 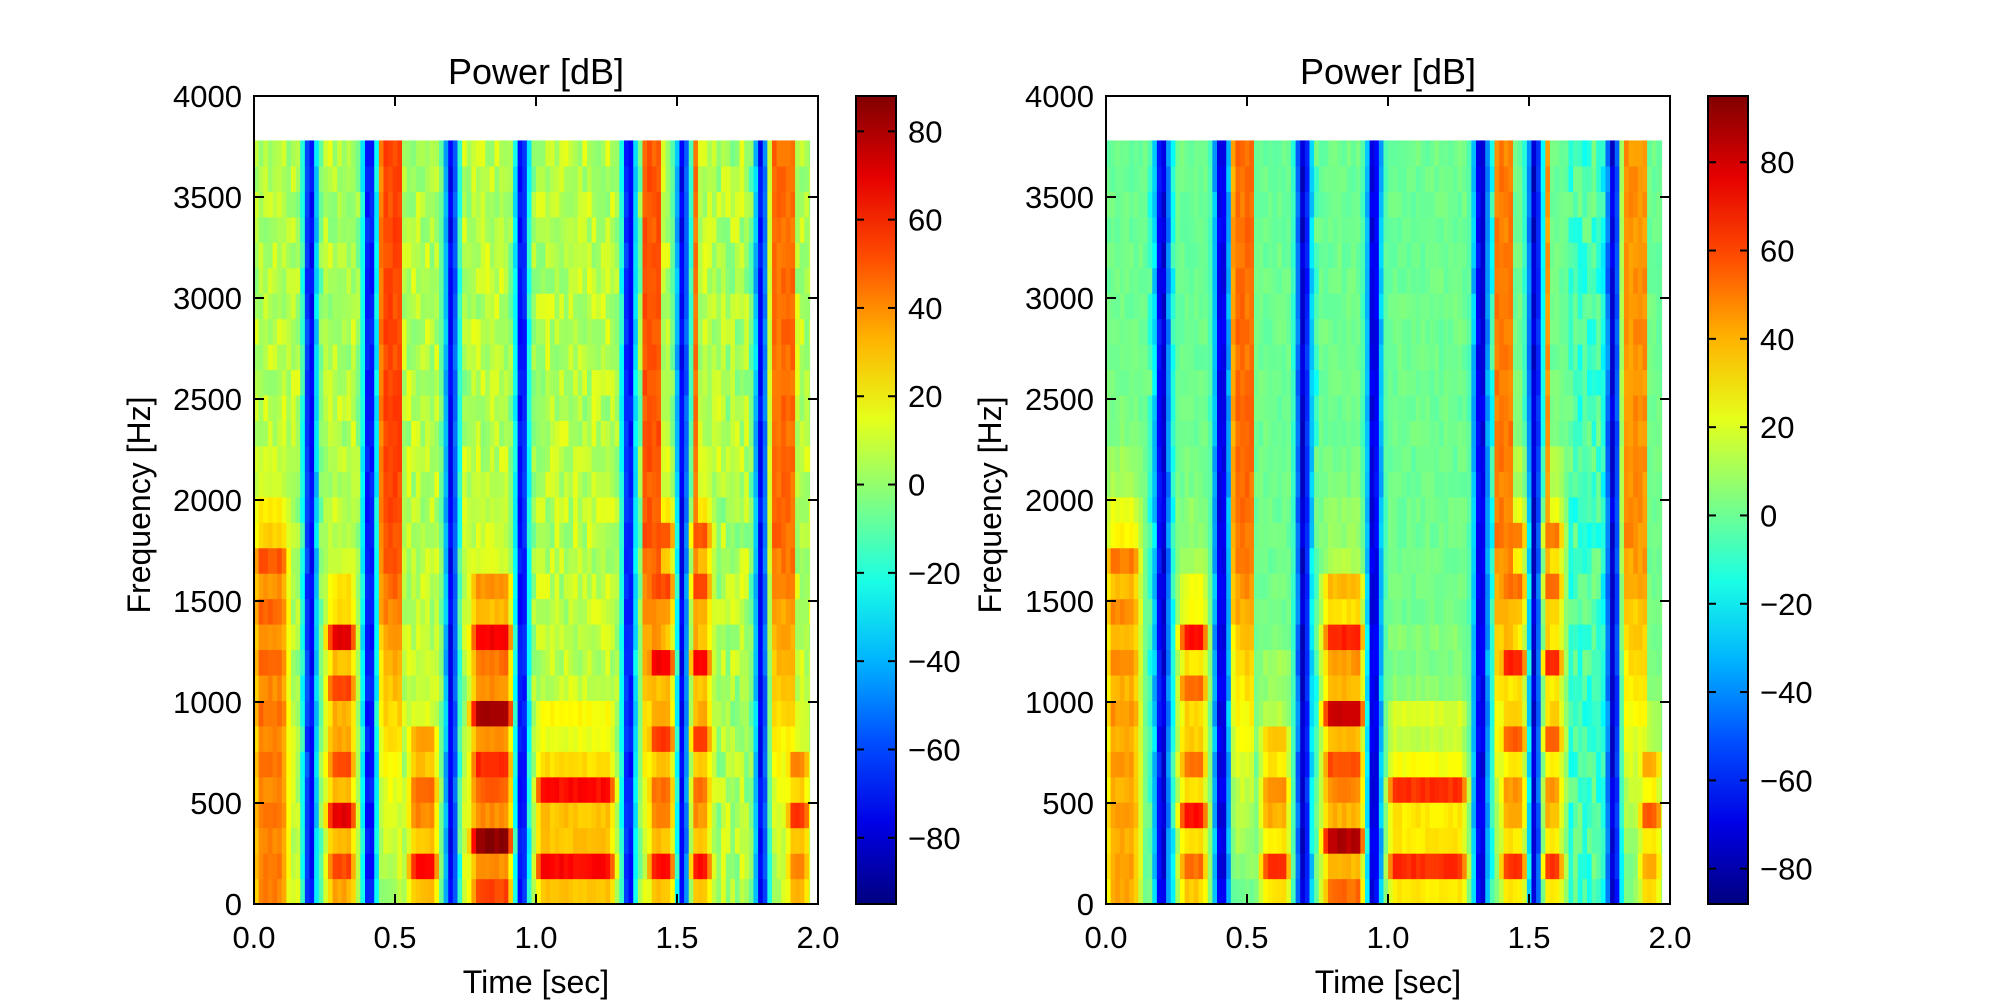 What do you see at coordinates (817, 937) in the screenshot?
I see `x-tick-label: 2.0` at bounding box center [817, 937].